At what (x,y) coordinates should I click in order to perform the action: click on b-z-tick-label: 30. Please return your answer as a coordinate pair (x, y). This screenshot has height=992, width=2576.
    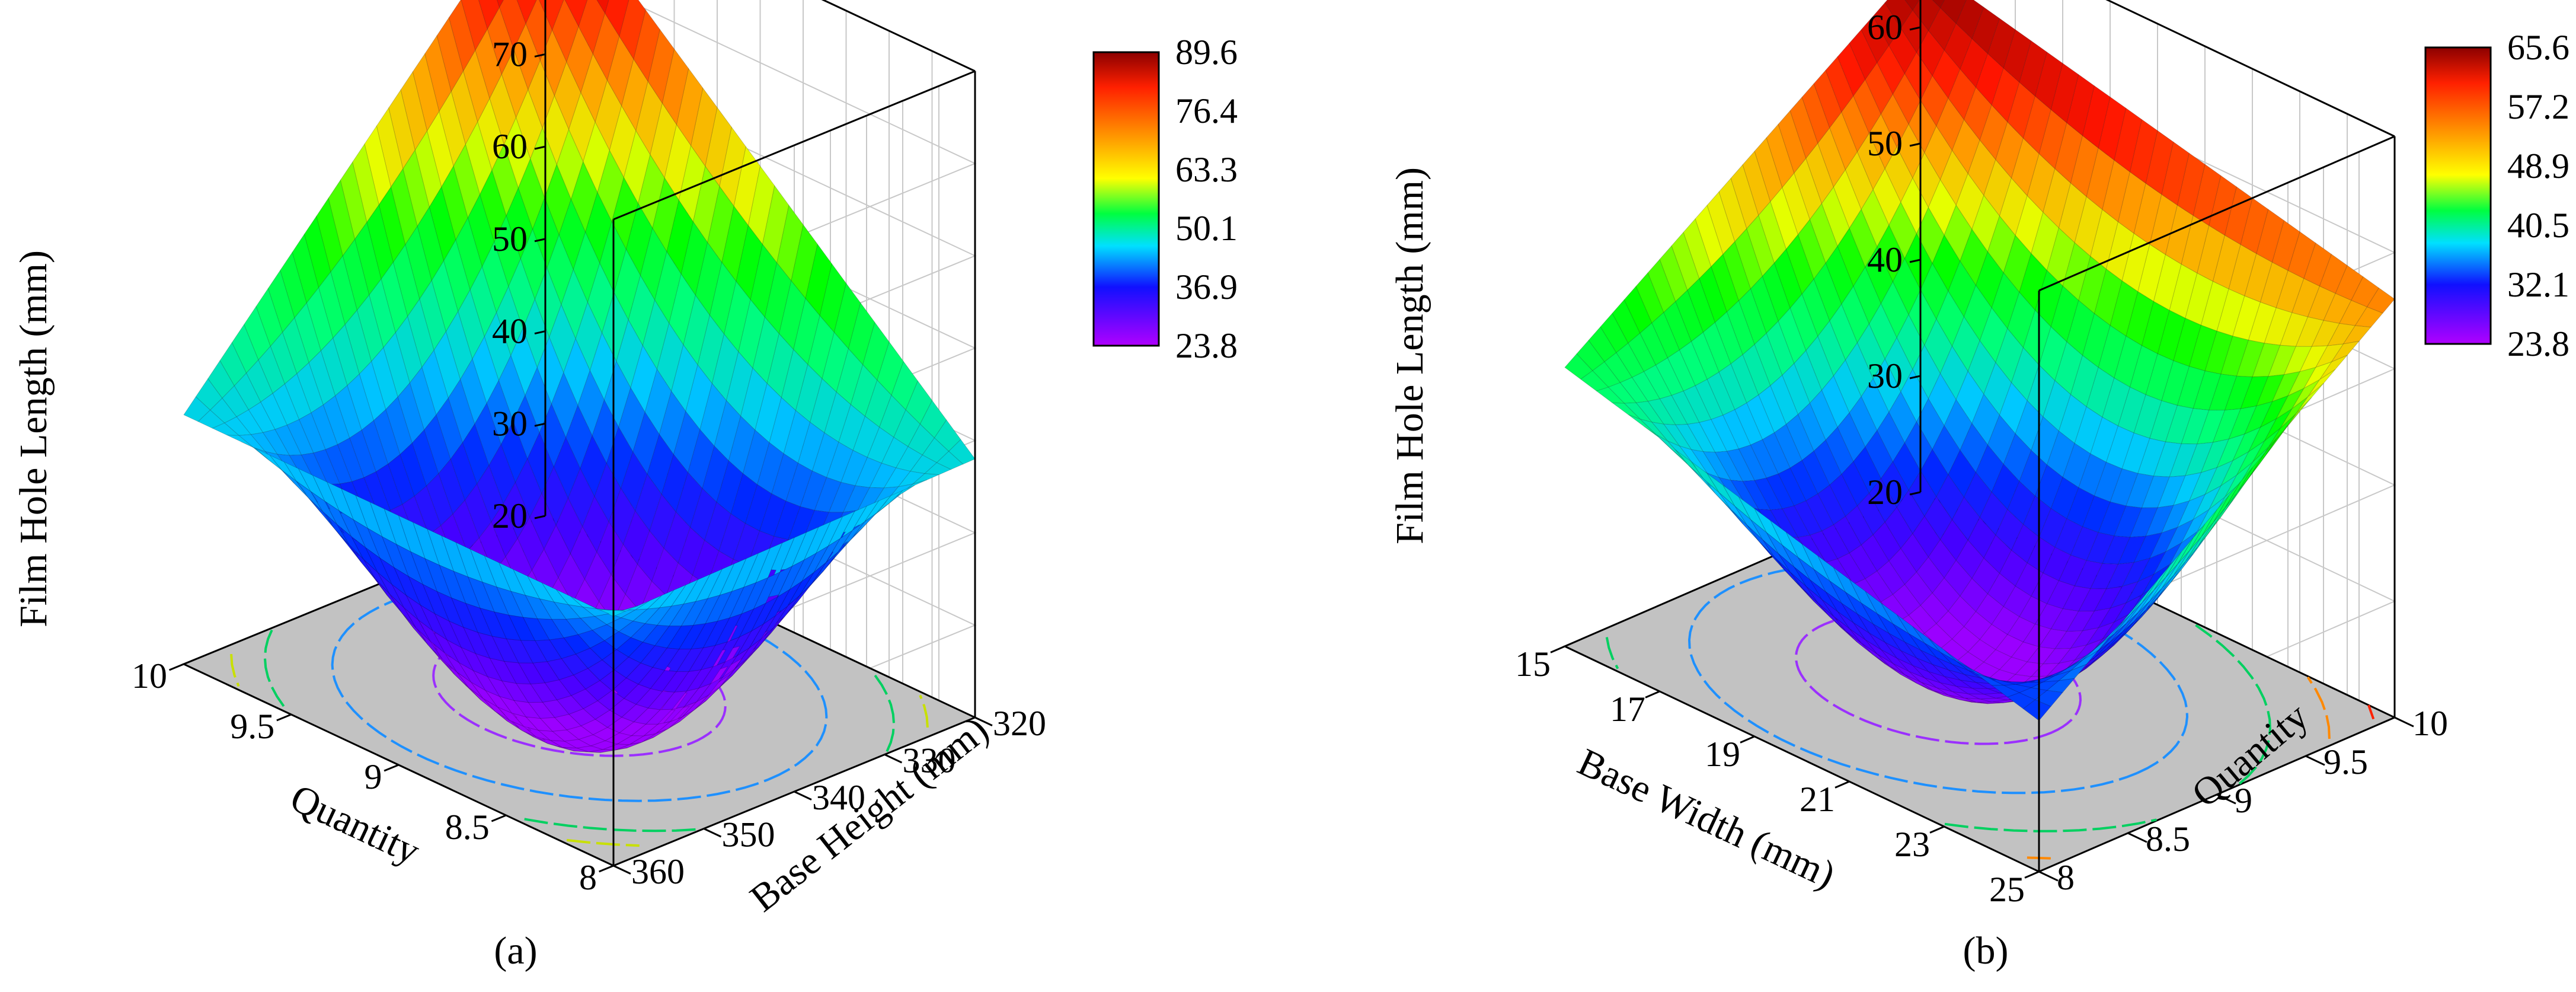
    Looking at the image, I should click on (1885, 375).